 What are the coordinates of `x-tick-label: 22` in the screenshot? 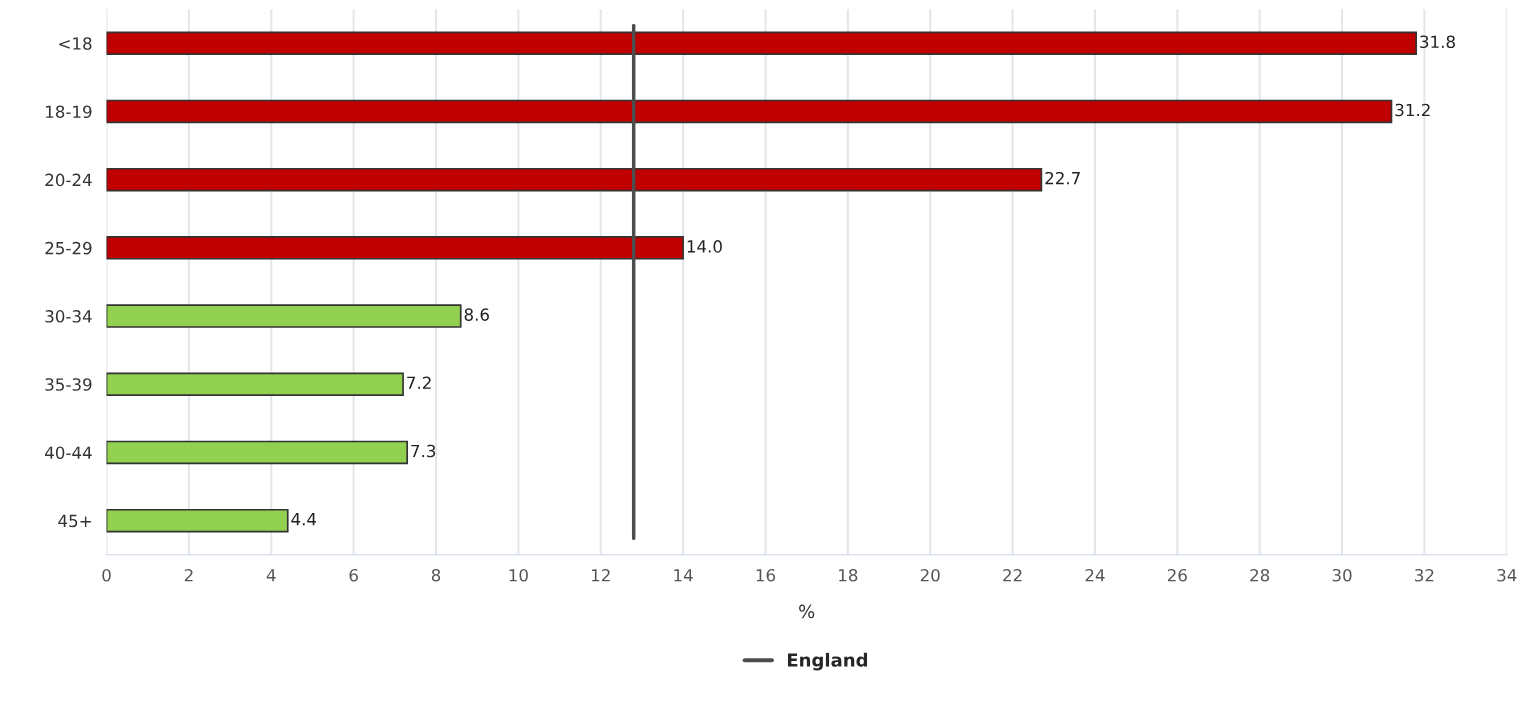 It's located at (1012, 575).